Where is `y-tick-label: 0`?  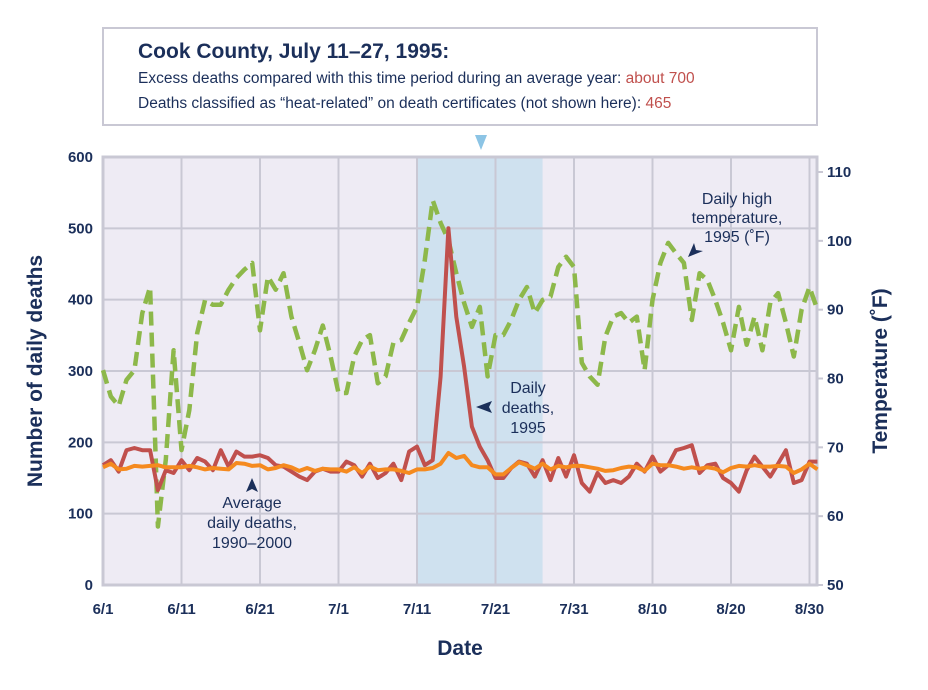 y-tick-label: 0 is located at coordinates (89, 585).